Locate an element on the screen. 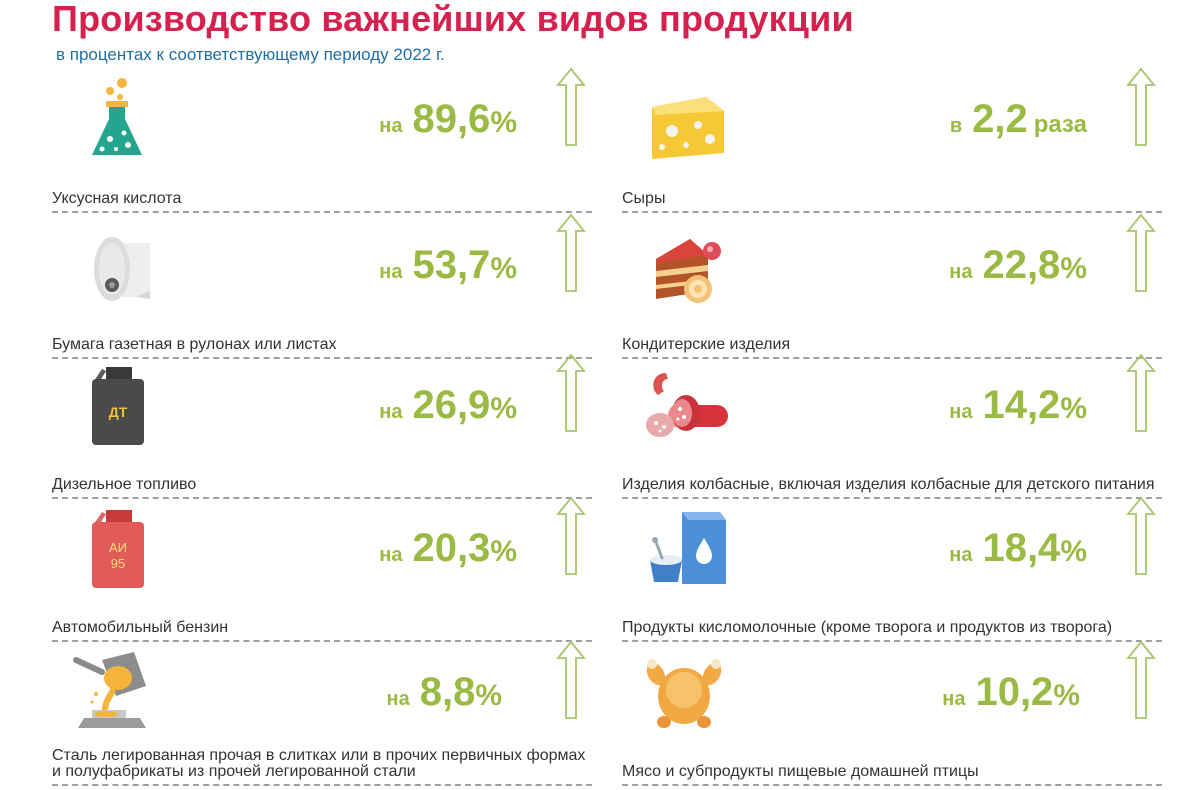 This screenshot has width=1200, height=790. product-card-acetic-acid: на 89,6% Уксусная кислота is located at coordinates (322, 140).